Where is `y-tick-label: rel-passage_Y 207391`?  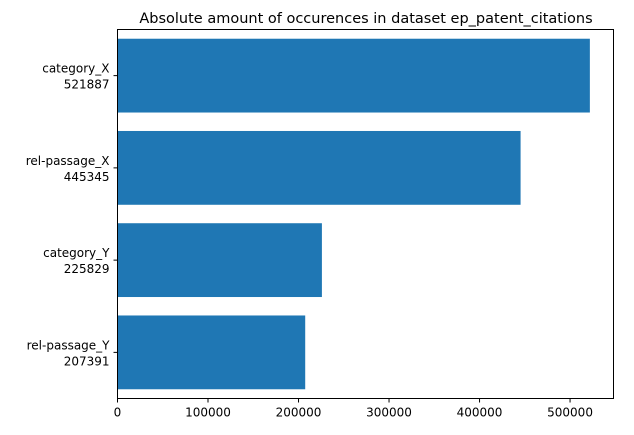 y-tick-label: rel-passage_Y 207391 is located at coordinates (69, 353).